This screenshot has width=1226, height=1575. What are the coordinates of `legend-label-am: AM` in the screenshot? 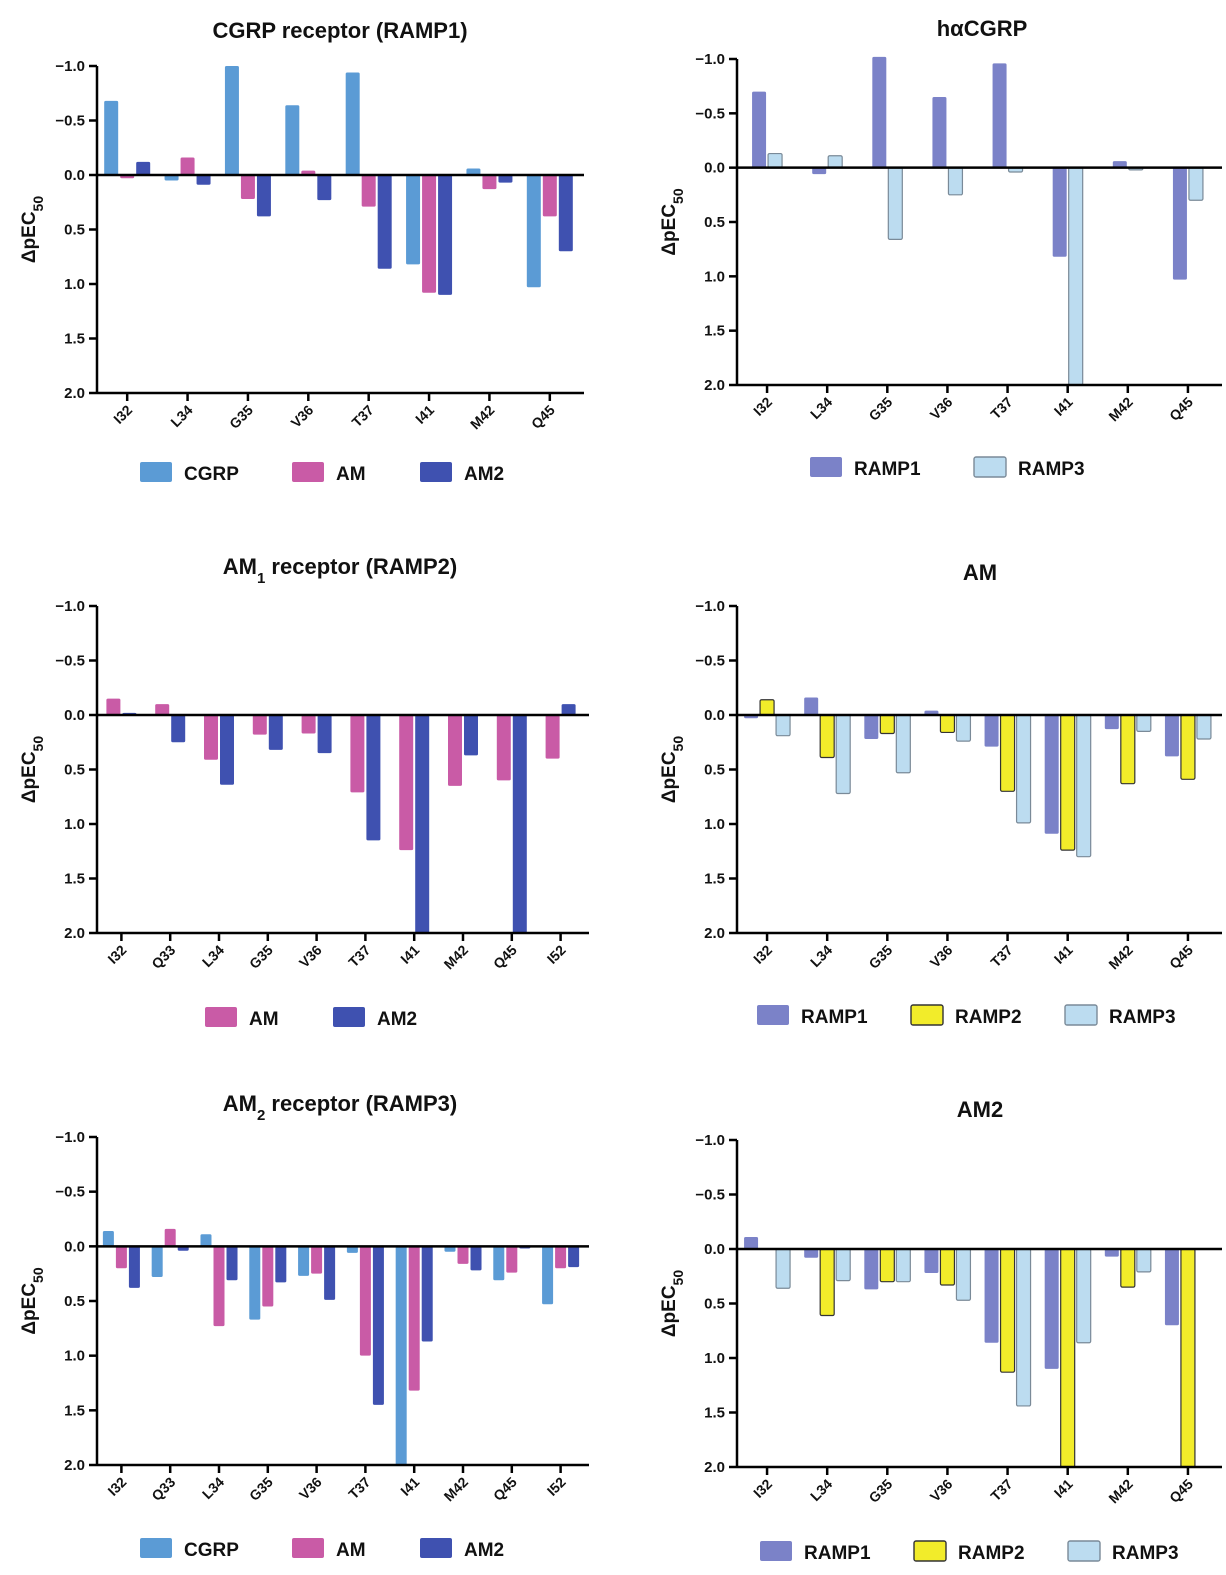 It's located at (351, 1550).